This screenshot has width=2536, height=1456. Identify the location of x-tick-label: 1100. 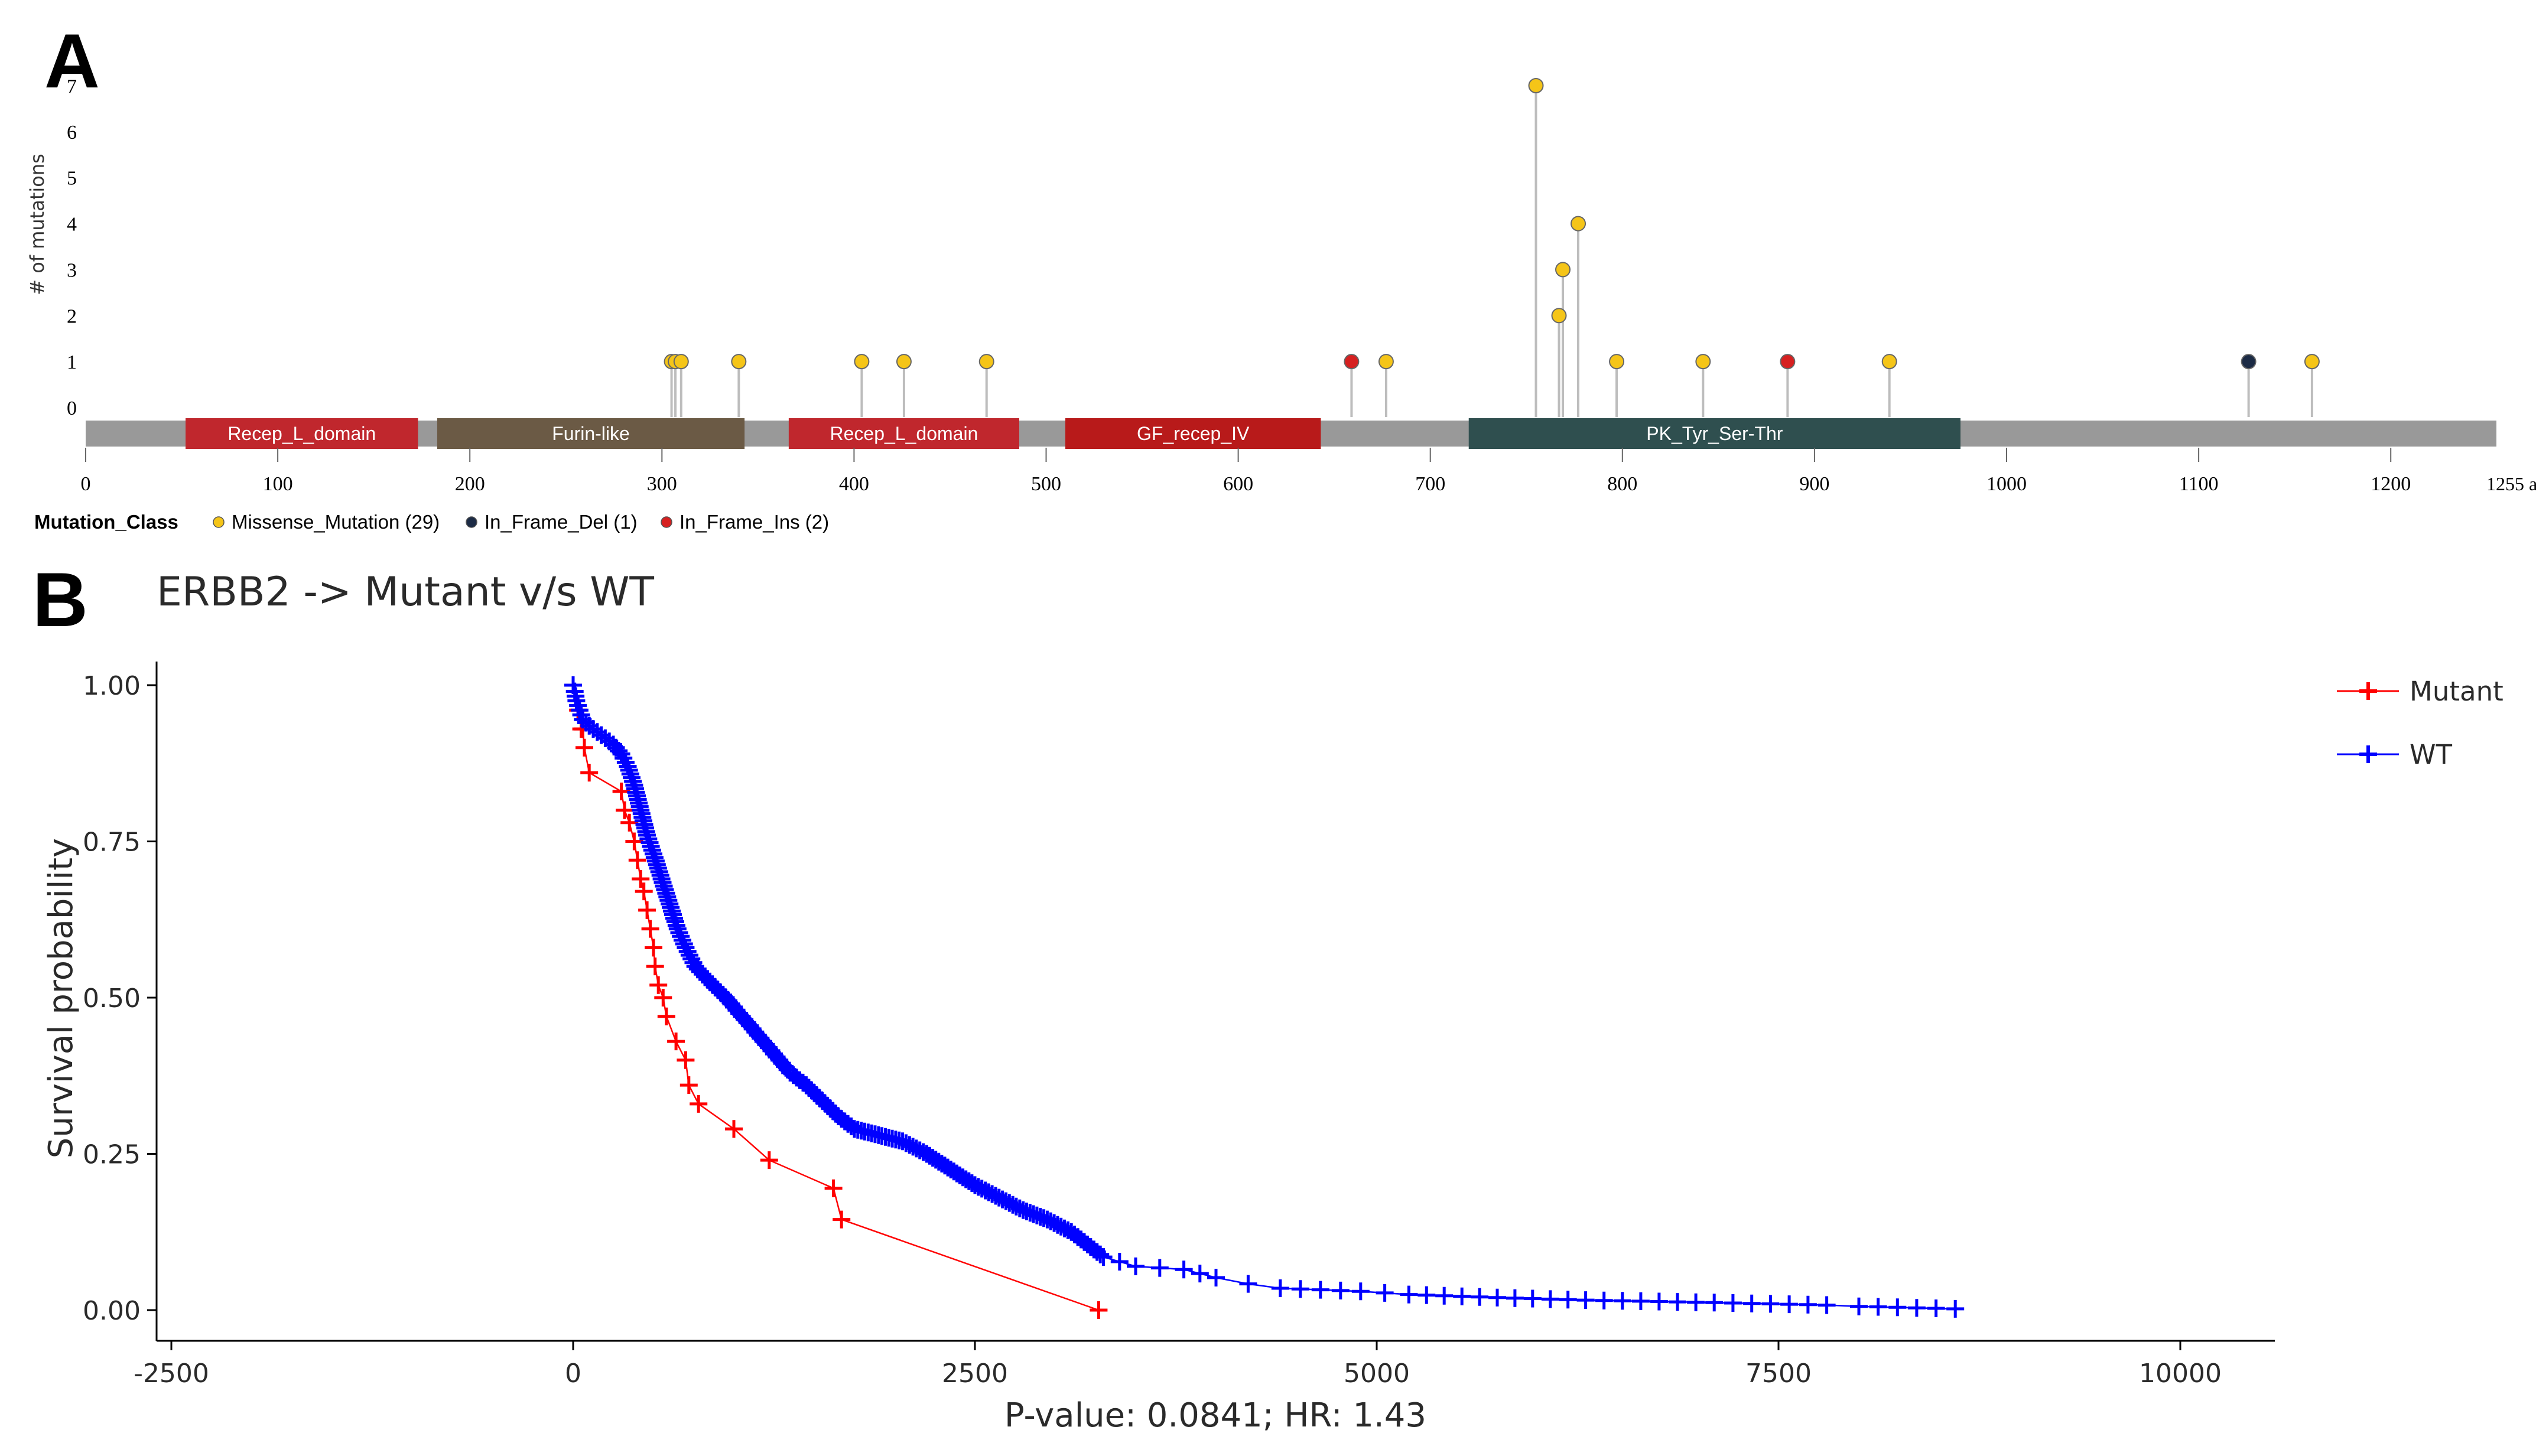
(2199, 484).